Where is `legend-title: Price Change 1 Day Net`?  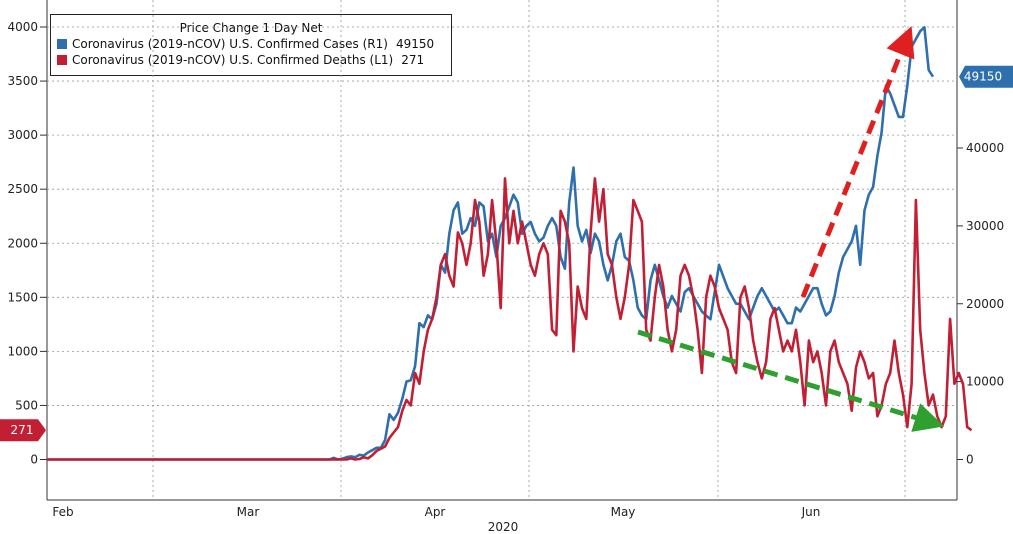
legend-title: Price Change 1 Day Net is located at coordinates (251, 28).